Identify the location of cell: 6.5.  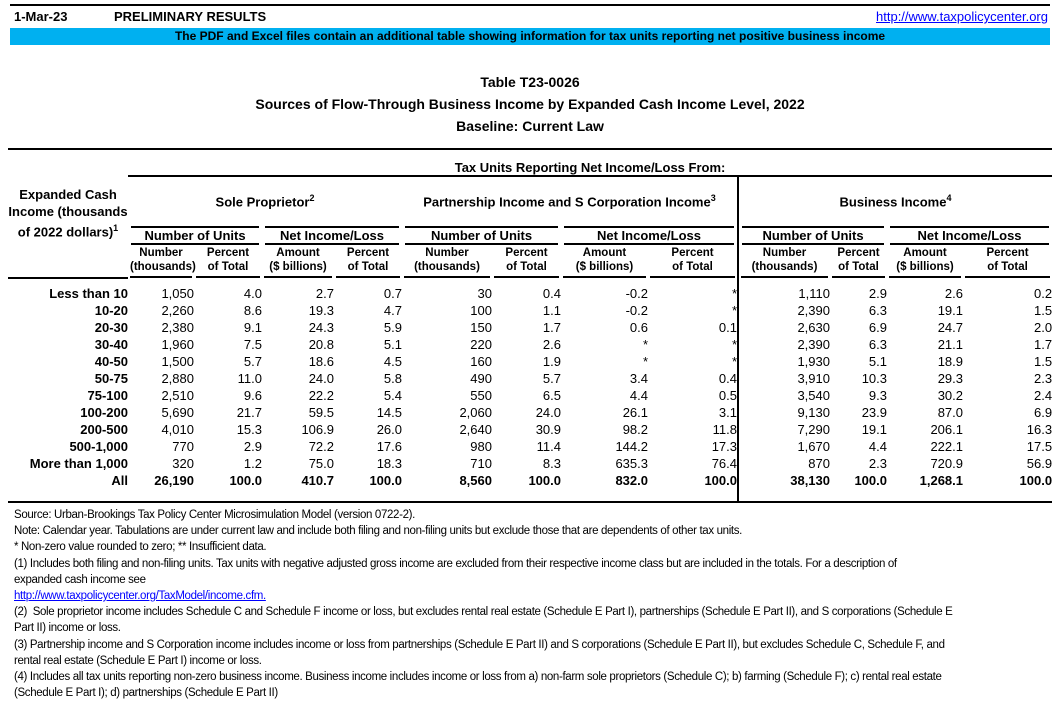
(551, 395).